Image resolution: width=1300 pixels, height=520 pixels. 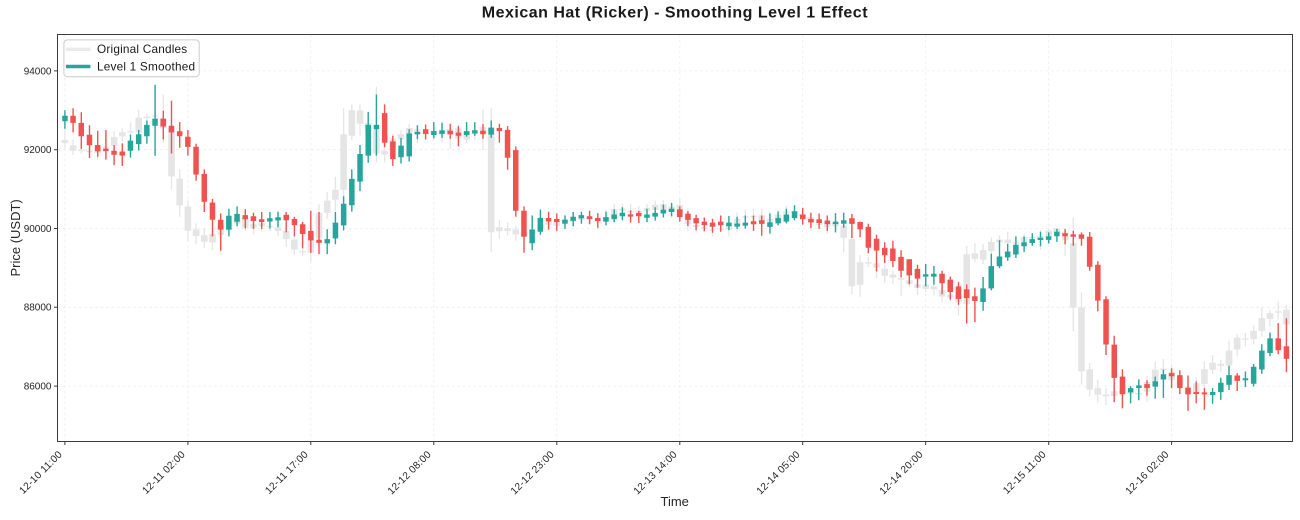 What do you see at coordinates (674, 501) in the screenshot?
I see `svg-text: Time` at bounding box center [674, 501].